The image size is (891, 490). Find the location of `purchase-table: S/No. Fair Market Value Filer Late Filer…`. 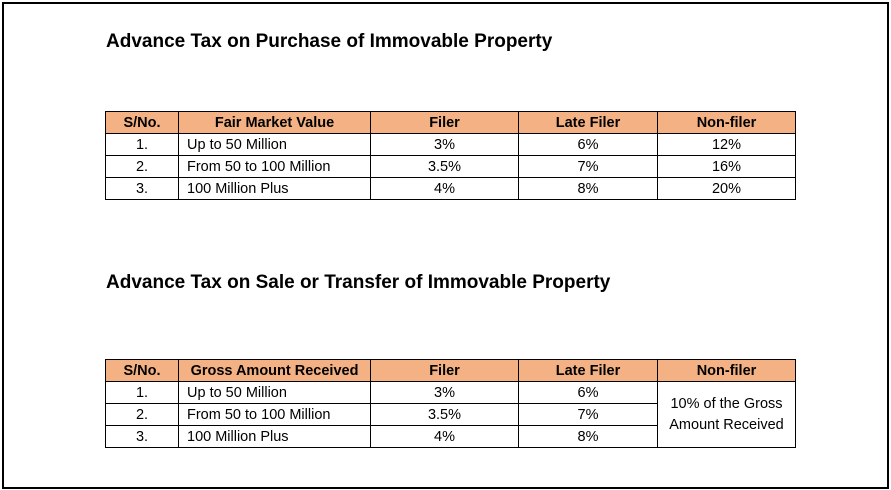

purchase-table: S/No. Fair Market Value Filer Late Filer… is located at coordinates (450, 155).